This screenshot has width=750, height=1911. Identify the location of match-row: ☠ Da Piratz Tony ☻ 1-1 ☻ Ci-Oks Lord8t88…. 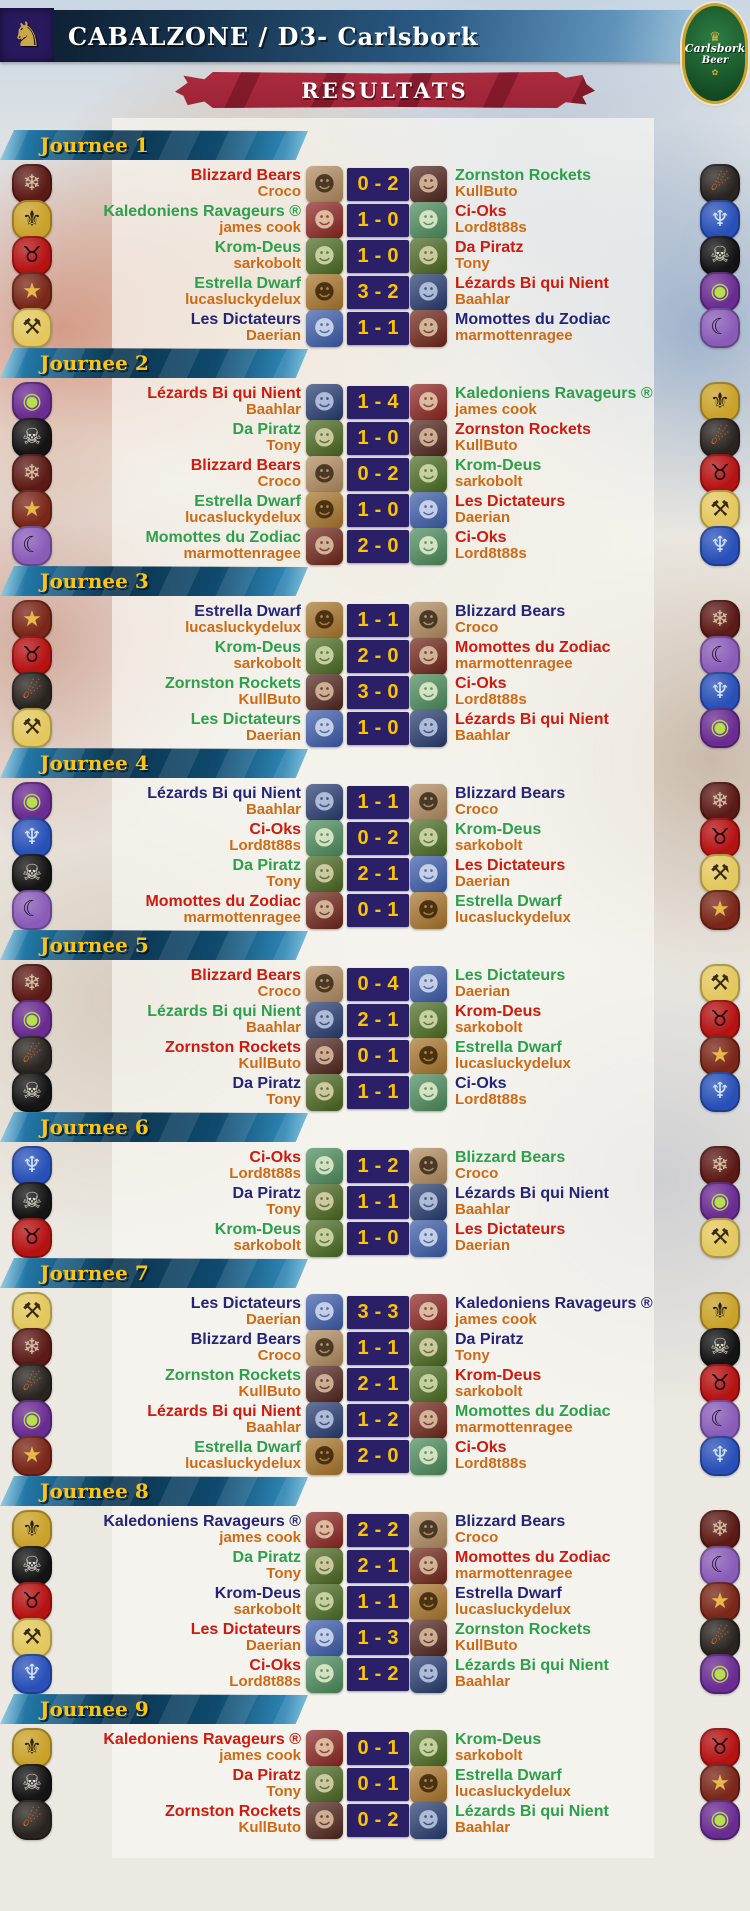
(375, 1092).